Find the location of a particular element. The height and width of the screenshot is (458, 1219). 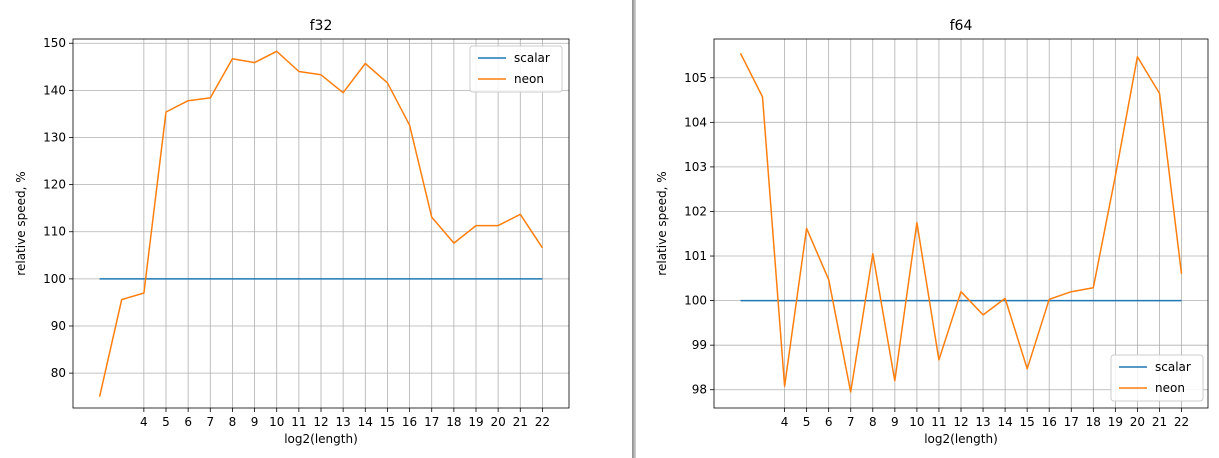

y-tick-label: 103 is located at coordinates (695, 167).